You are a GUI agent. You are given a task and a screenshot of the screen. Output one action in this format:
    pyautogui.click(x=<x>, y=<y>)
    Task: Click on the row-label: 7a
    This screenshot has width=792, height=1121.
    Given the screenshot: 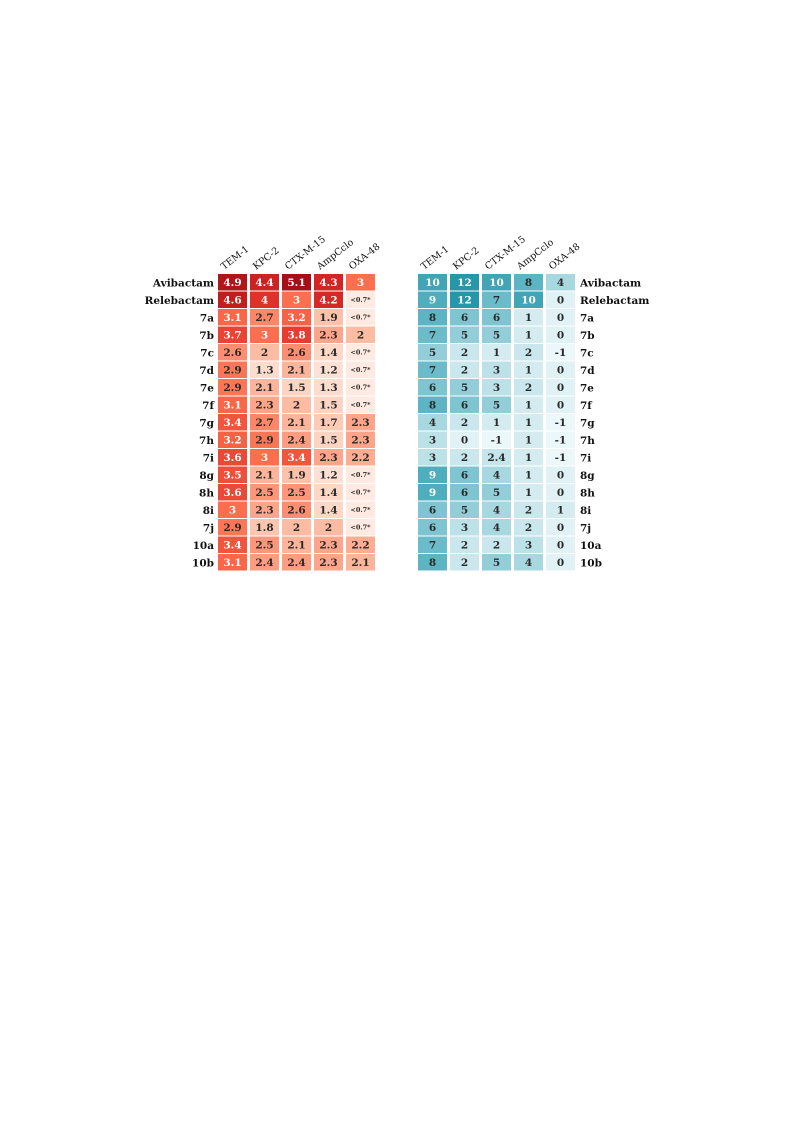 What is the action you would take?
    pyautogui.click(x=587, y=318)
    